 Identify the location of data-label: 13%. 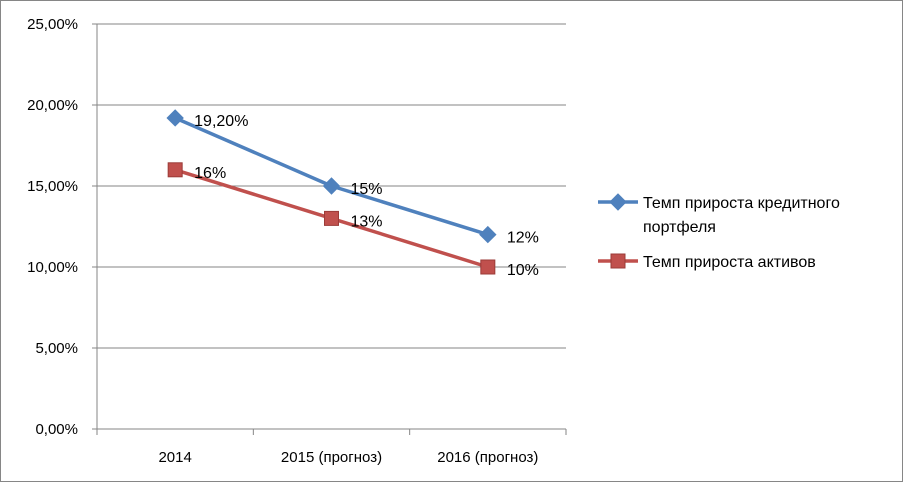
(367, 221).